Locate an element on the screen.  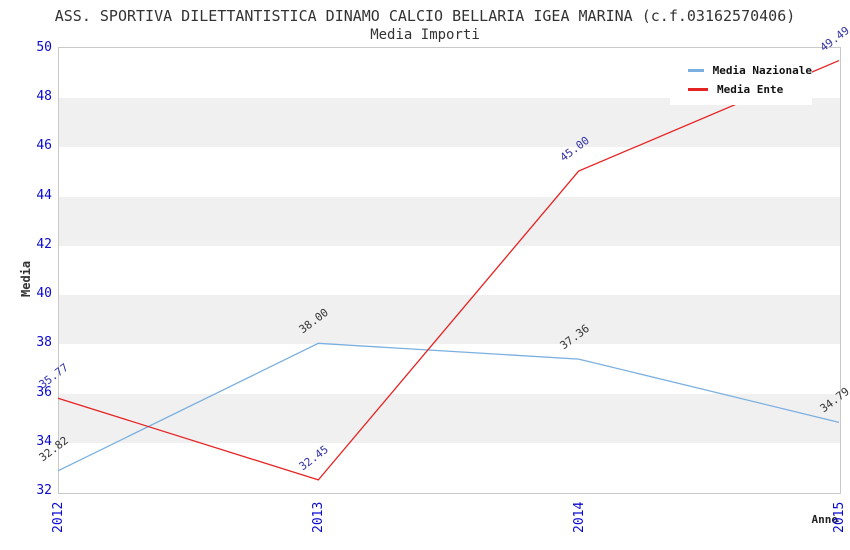
legend-item-media-ente: Media Ente is located at coordinates (750, 89).